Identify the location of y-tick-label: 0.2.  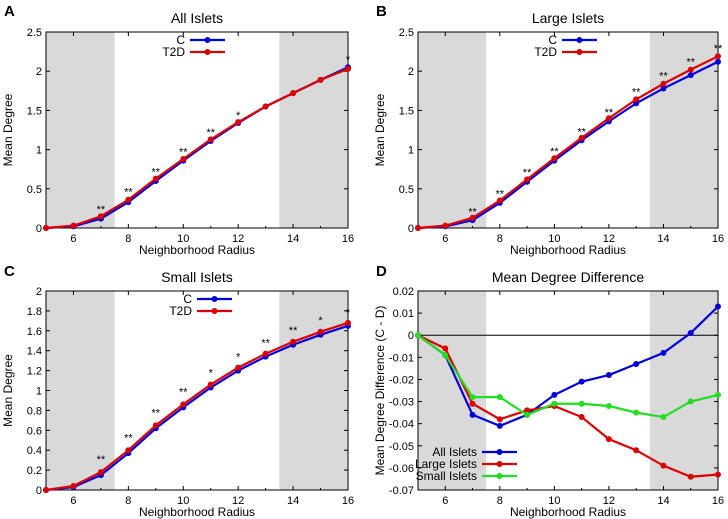
(34, 471).